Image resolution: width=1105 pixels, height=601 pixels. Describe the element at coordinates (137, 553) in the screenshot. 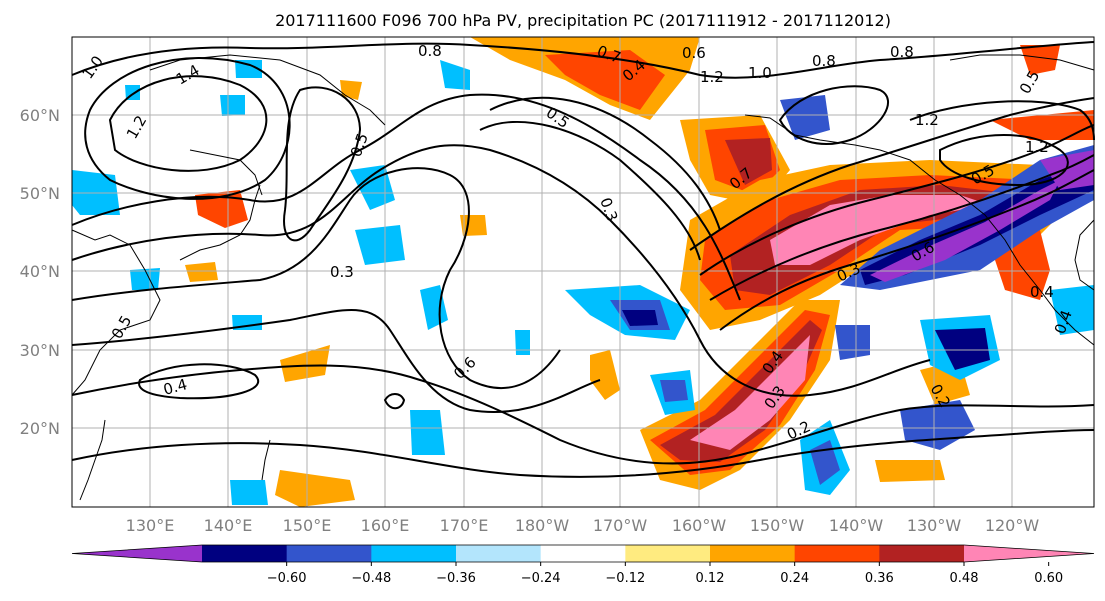

I see `colorbar-extend-low` at that location.